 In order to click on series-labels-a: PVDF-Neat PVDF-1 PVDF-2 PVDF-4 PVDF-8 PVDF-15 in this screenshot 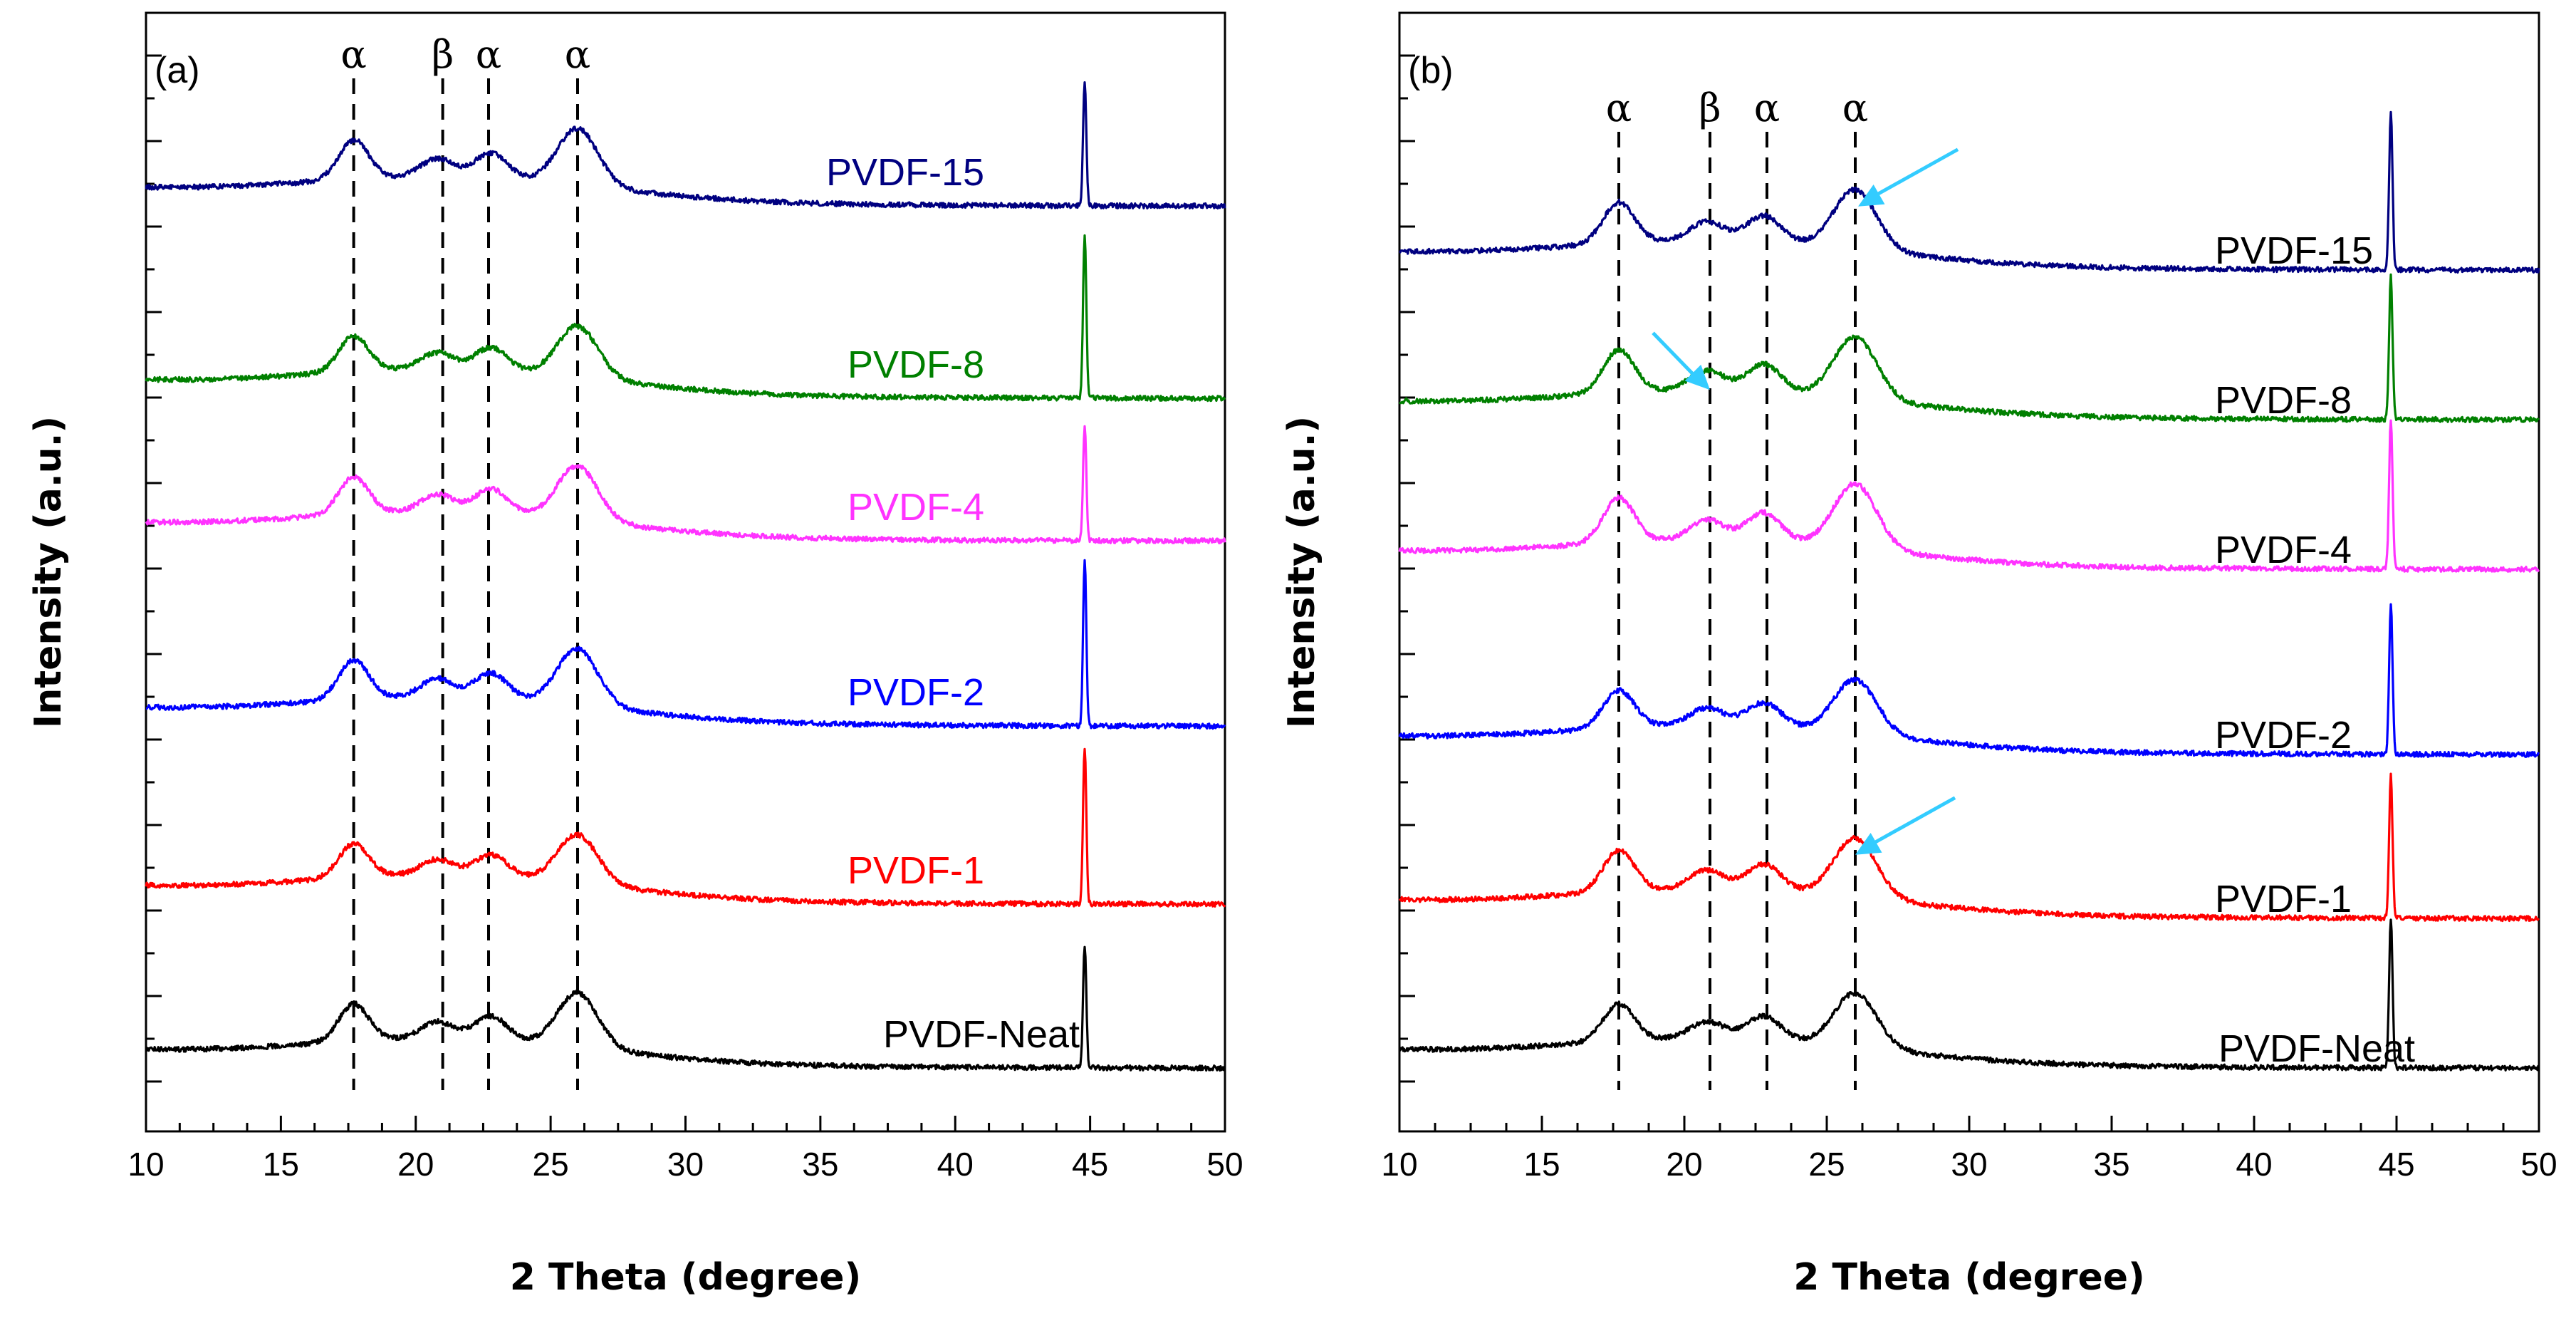, I will do `click(953, 603)`.